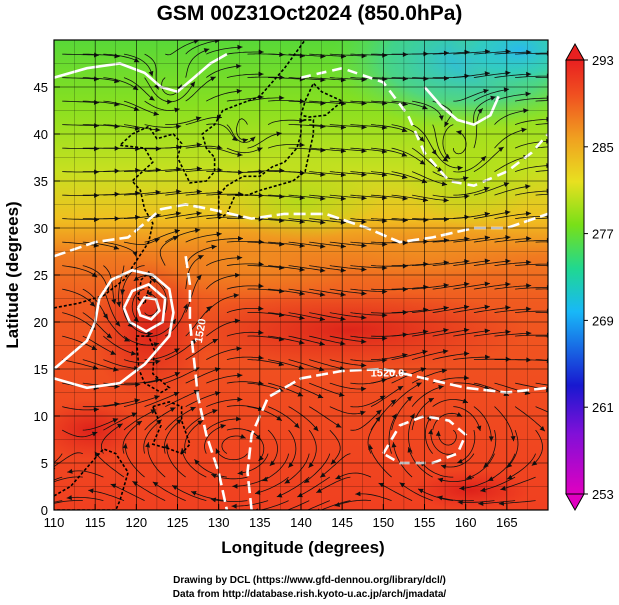 This screenshot has width=619, height=605. I want to click on y-axis: 0 5 10 15 20 25 30 35 40 45, so click(47, 299).